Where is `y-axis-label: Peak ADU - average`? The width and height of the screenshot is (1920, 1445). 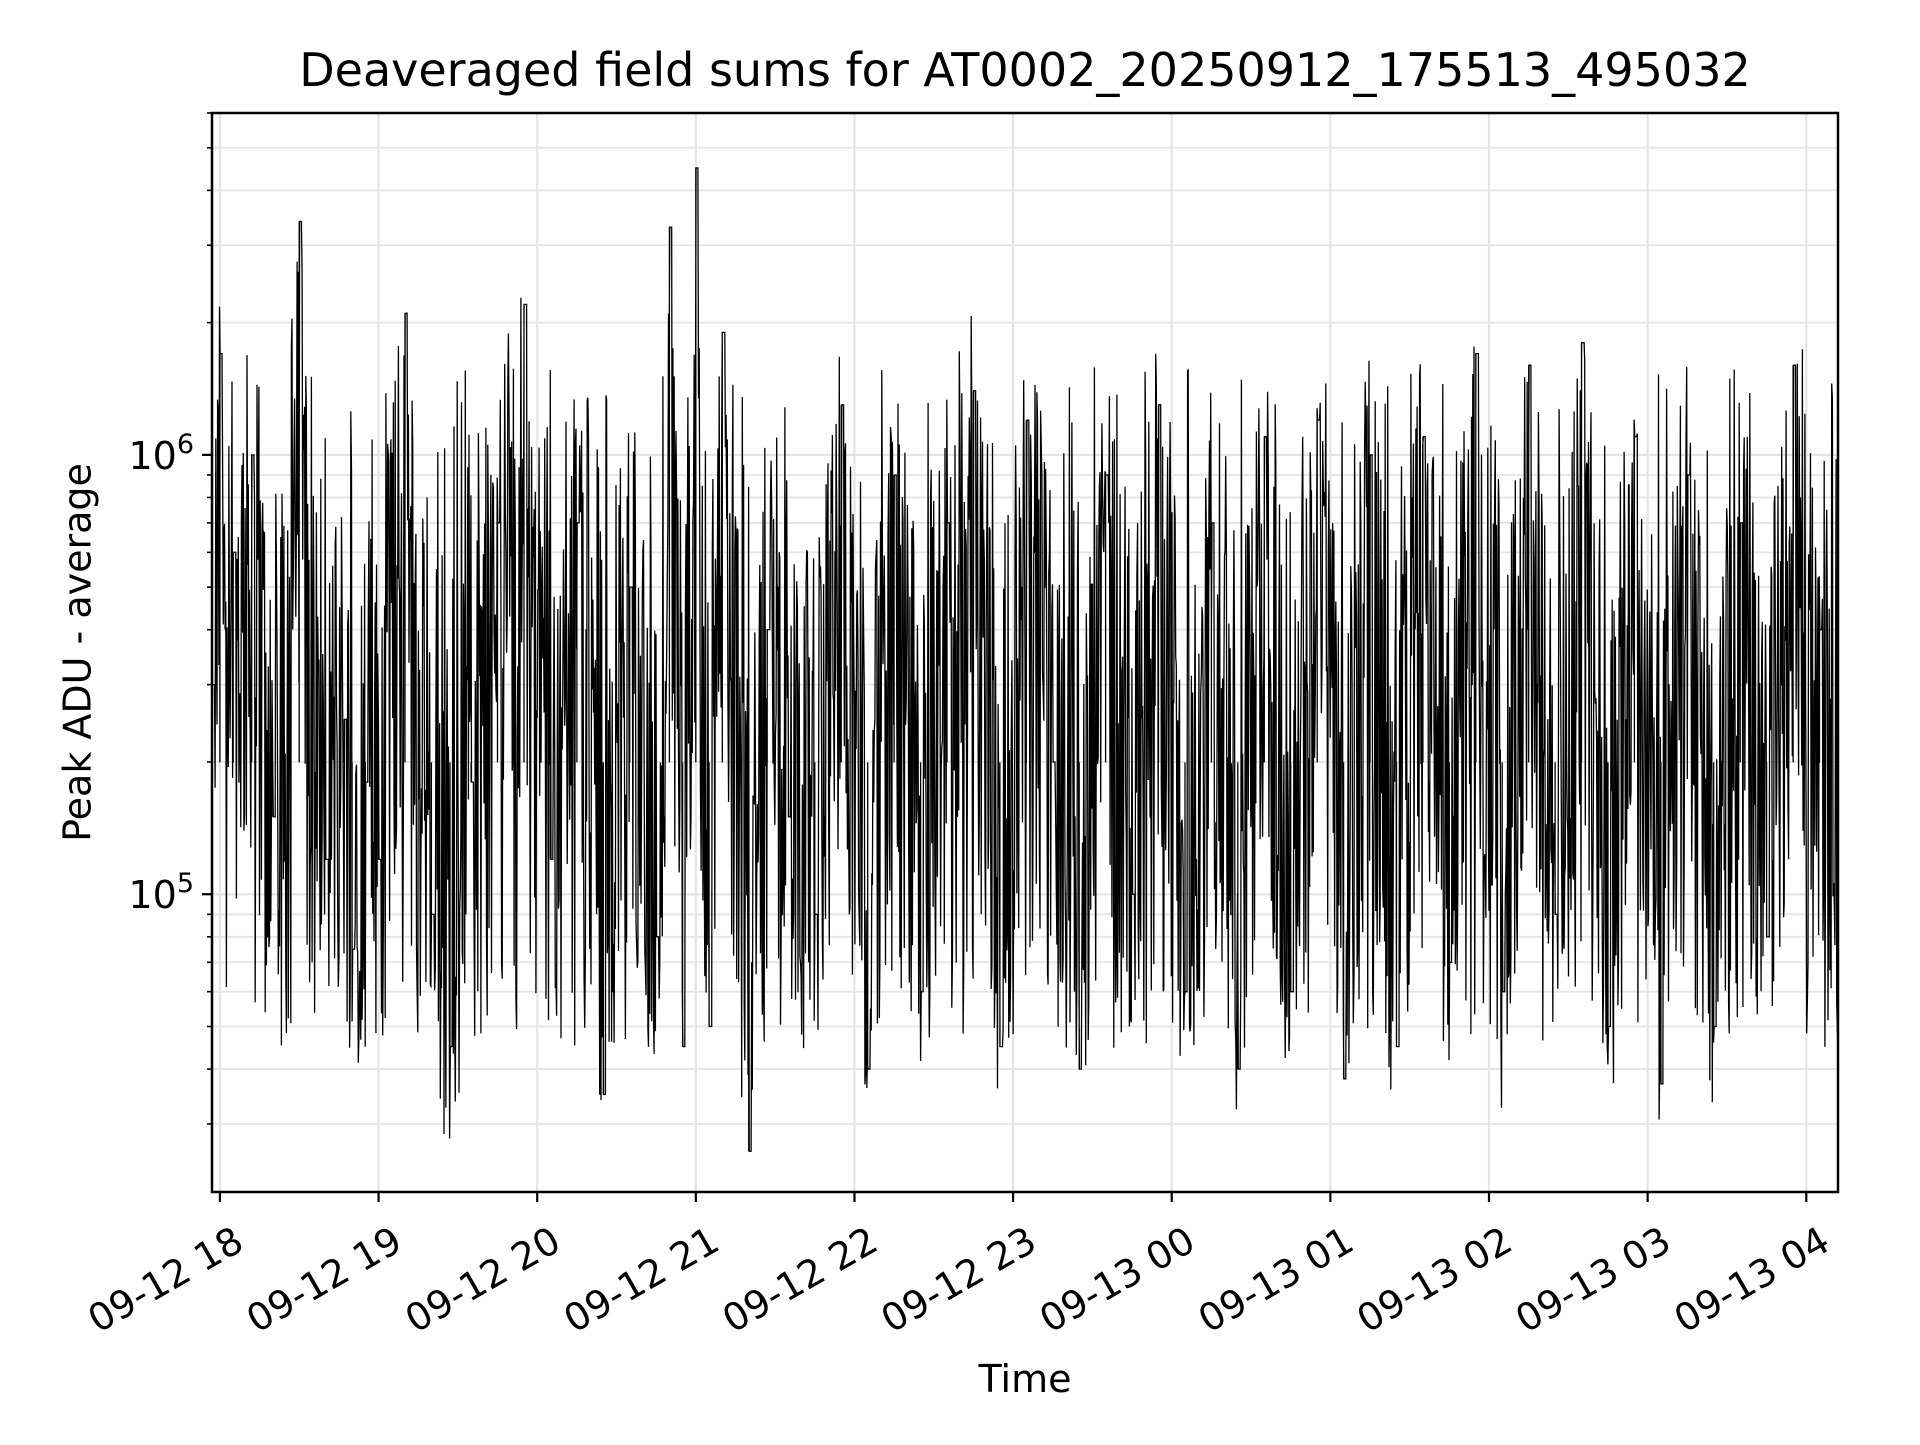
y-axis-label: Peak ADU - average is located at coordinates (78, 652).